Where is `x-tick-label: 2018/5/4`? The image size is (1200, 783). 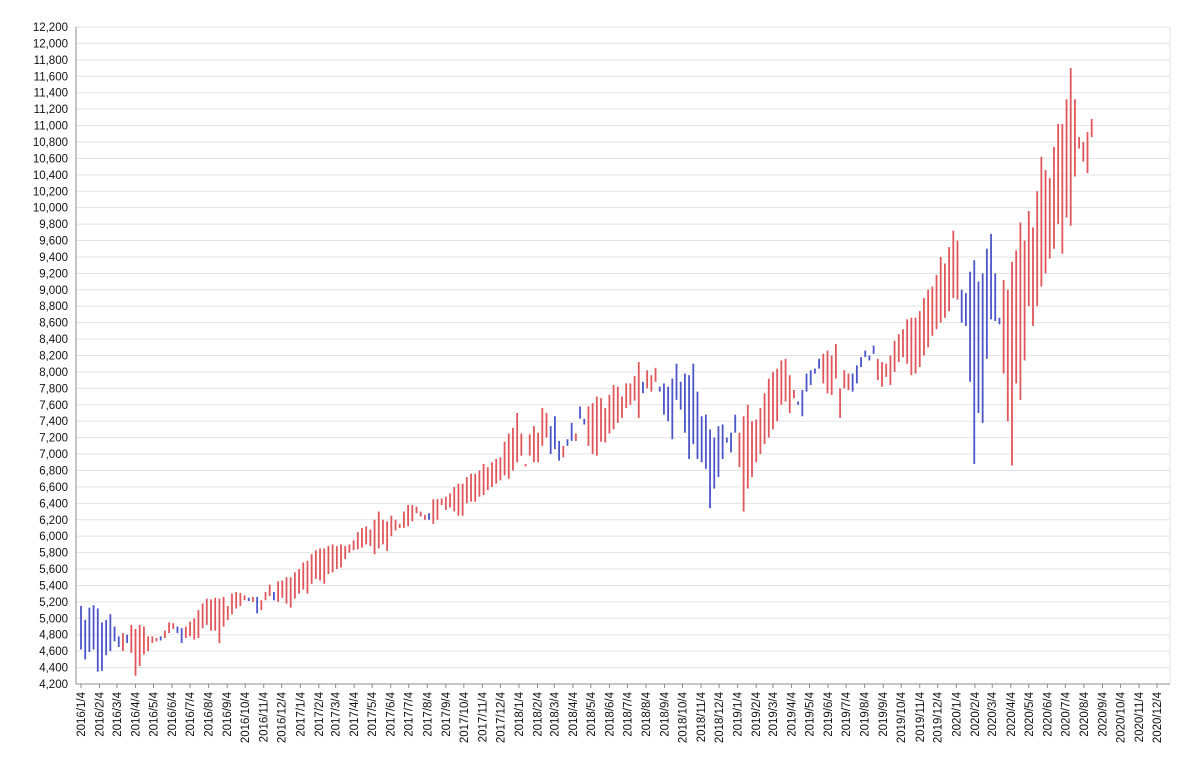
x-tick-label: 2018/5/4 is located at coordinates (592, 713).